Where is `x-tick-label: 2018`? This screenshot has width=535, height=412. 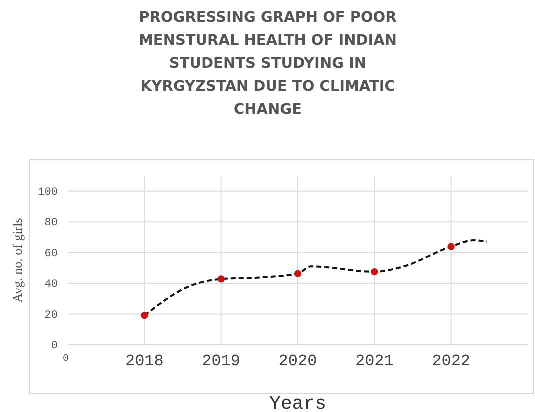
x-tick-label: 2018 is located at coordinates (144, 361).